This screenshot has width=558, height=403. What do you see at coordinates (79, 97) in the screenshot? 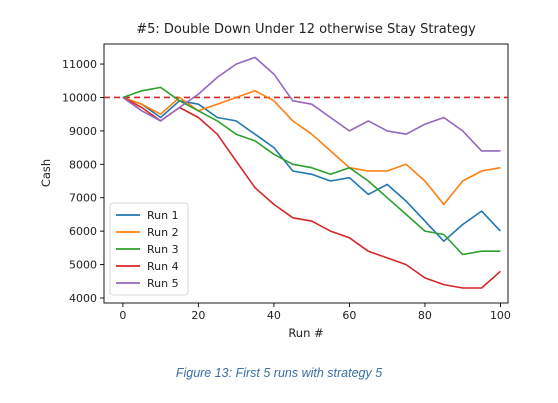
I see `y-tick-label: 10000` at bounding box center [79, 97].